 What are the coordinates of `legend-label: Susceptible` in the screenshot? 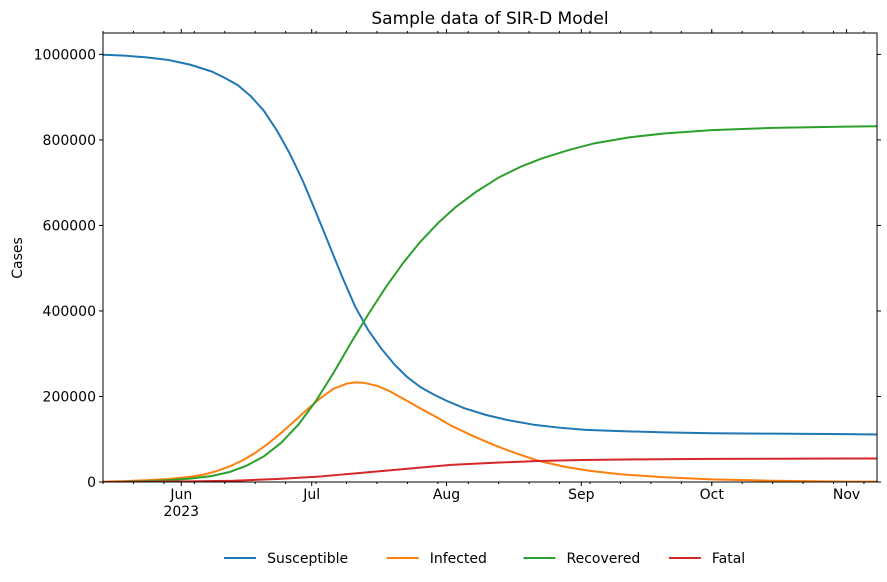 It's located at (307, 559).